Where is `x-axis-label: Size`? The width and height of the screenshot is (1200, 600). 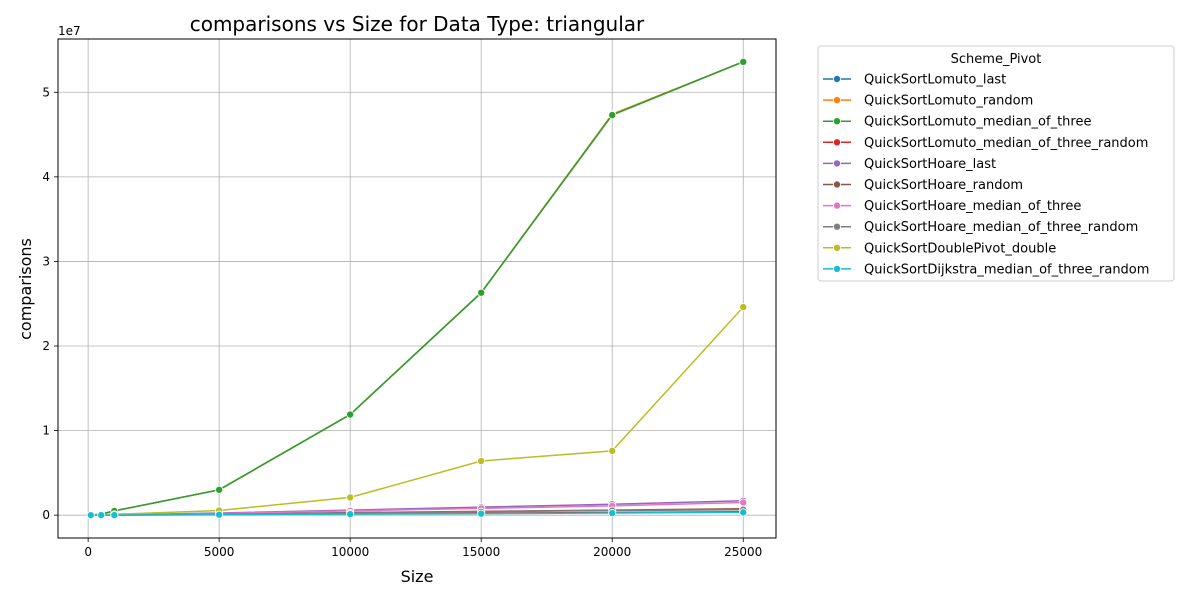 x-axis-label: Size is located at coordinates (417, 576).